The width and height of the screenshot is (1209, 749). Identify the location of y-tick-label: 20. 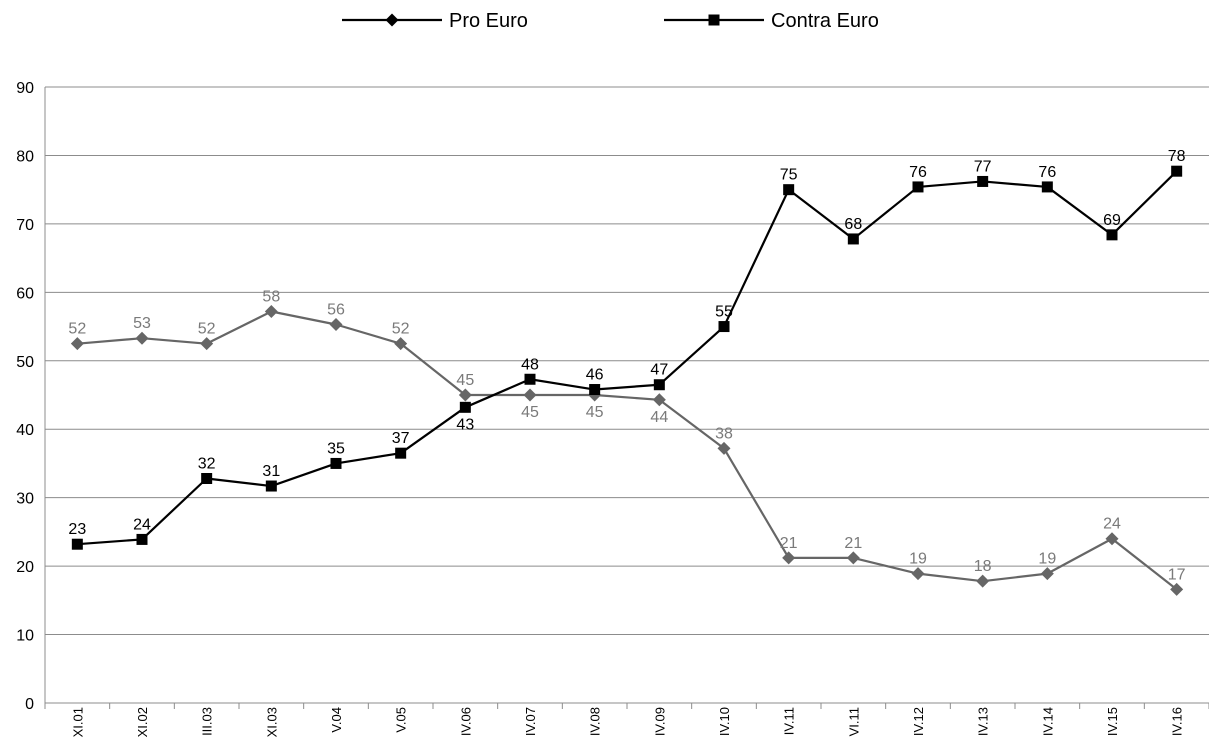
(25, 567).